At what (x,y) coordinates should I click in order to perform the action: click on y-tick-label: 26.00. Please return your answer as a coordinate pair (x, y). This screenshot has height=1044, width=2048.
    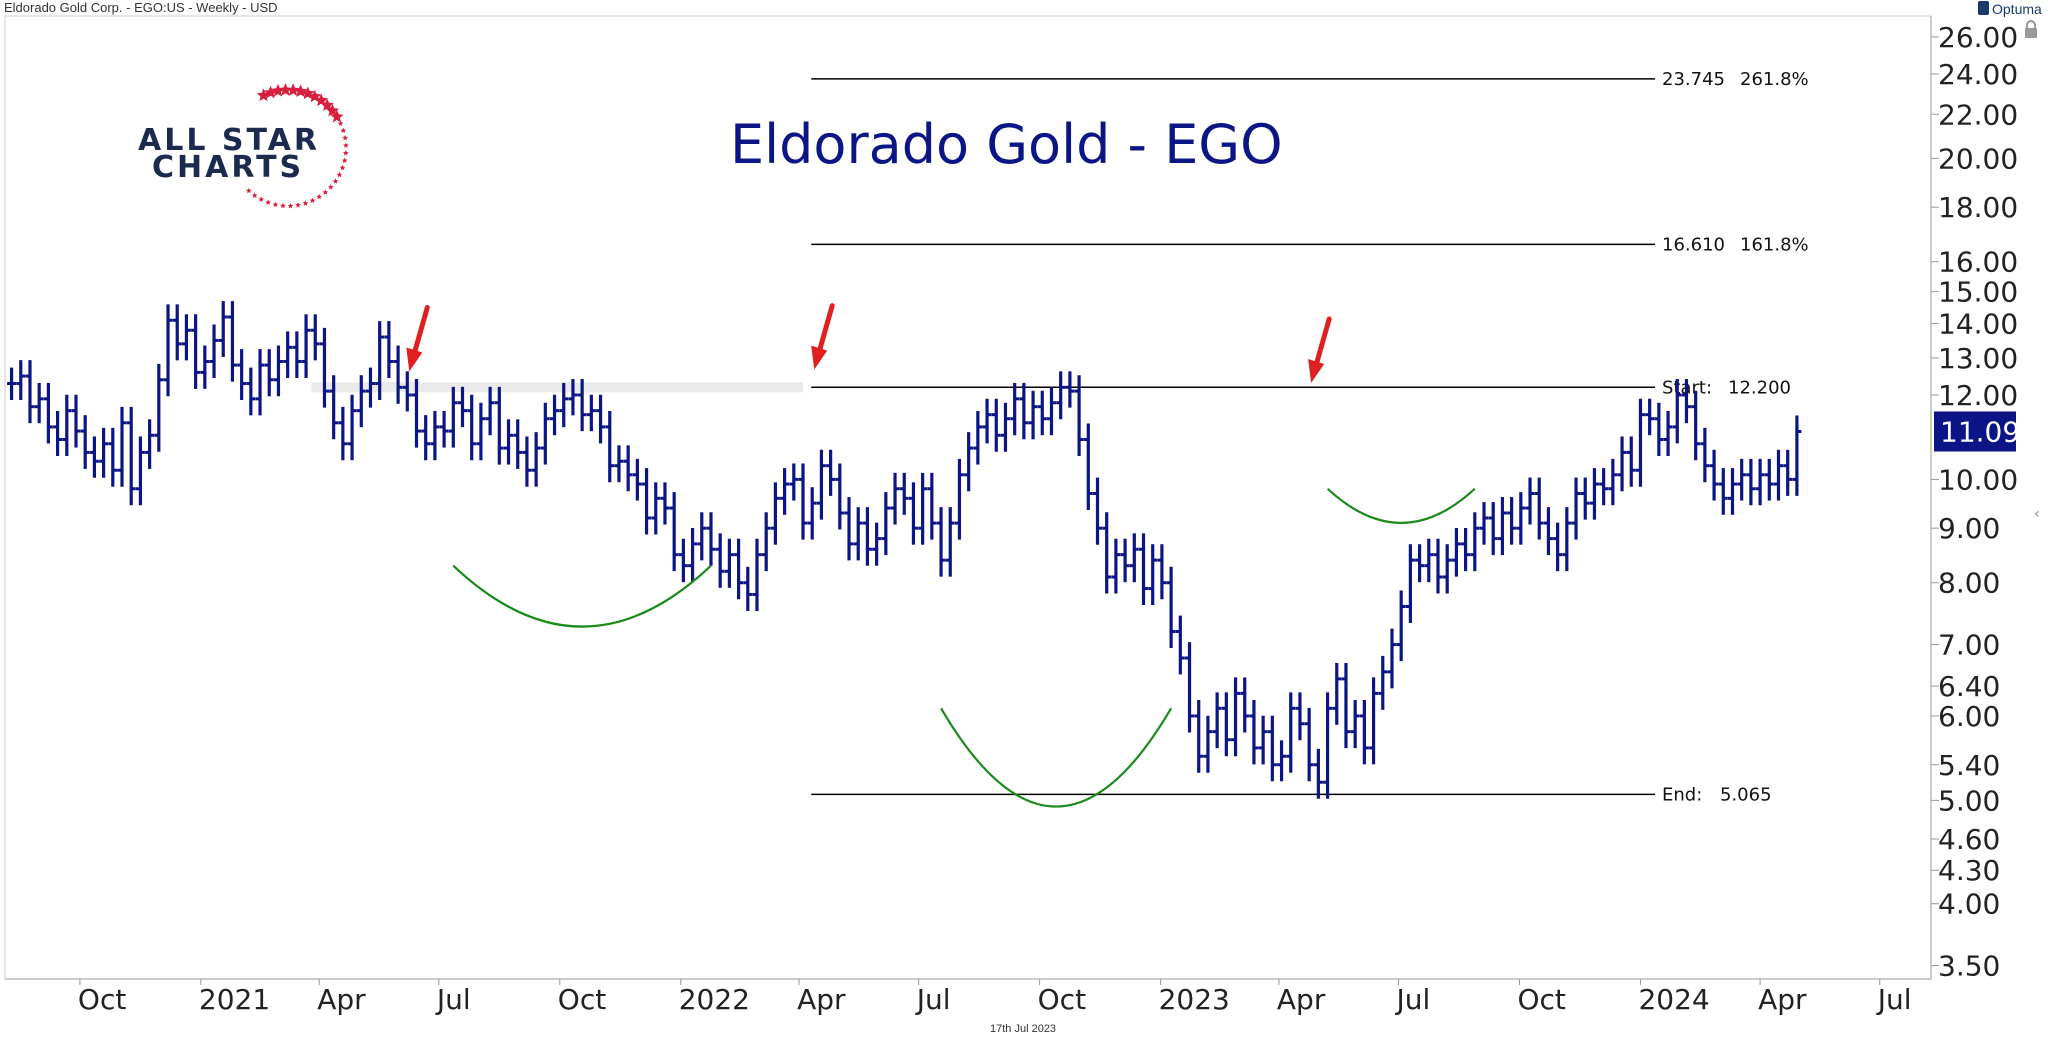
    Looking at the image, I should click on (1978, 37).